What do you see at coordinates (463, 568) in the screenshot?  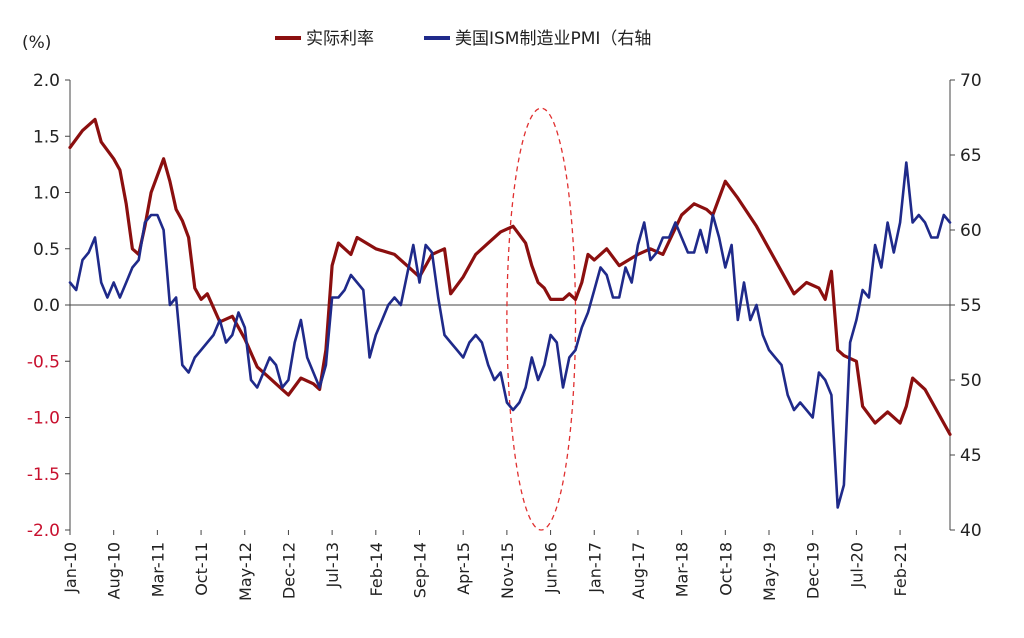 I see `x-tick-label: Apr-15` at bounding box center [463, 568].